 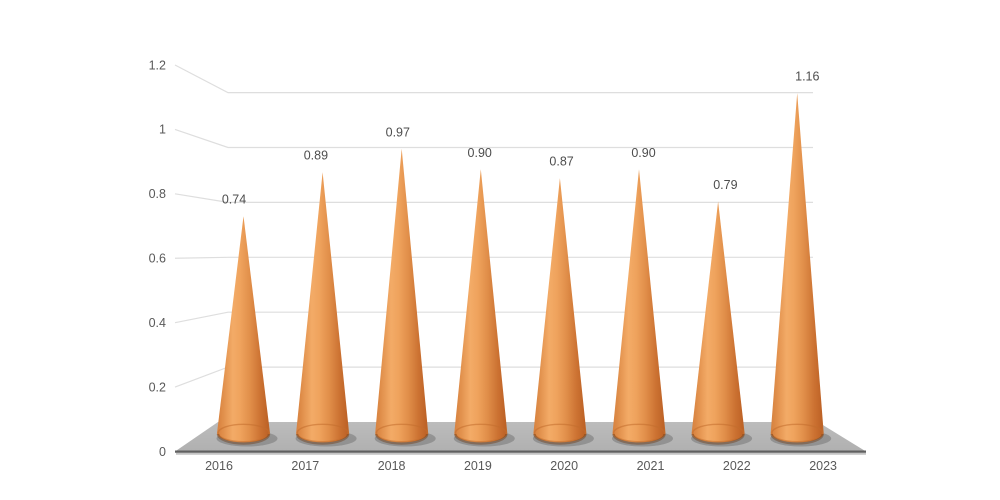 What do you see at coordinates (493, 317) in the screenshot?
I see `gridline-0.4` at bounding box center [493, 317].